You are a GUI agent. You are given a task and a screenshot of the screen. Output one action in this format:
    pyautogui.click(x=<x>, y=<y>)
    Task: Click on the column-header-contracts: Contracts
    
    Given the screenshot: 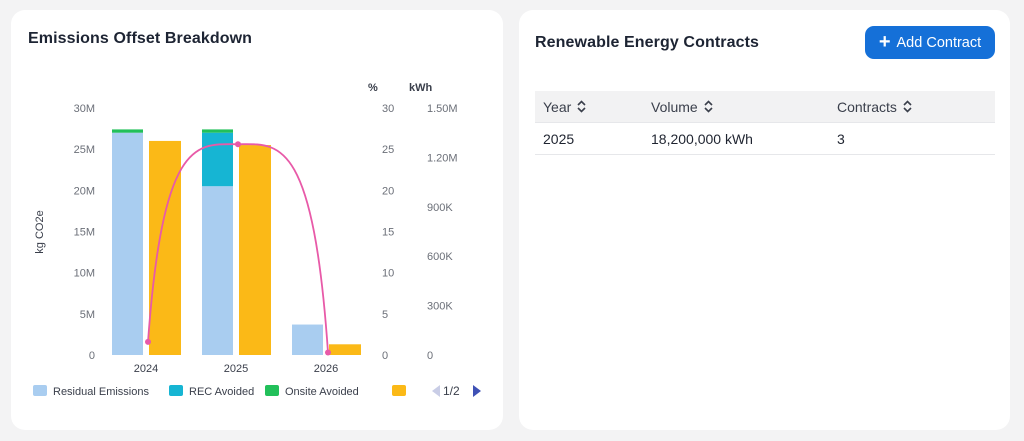 What is the action you would take?
    pyautogui.click(x=874, y=107)
    